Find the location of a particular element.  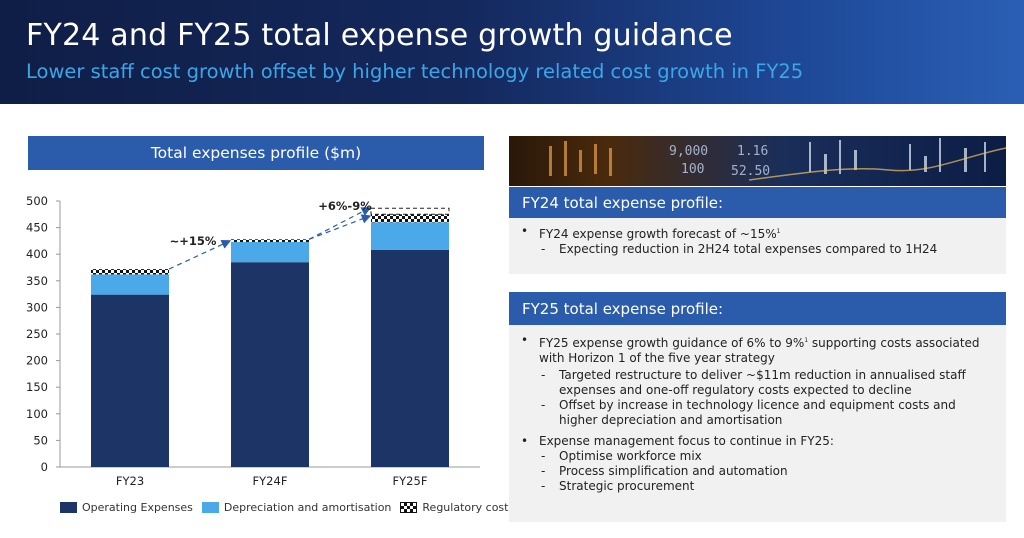

legend-swatch-depreciation is located at coordinates (210, 507).